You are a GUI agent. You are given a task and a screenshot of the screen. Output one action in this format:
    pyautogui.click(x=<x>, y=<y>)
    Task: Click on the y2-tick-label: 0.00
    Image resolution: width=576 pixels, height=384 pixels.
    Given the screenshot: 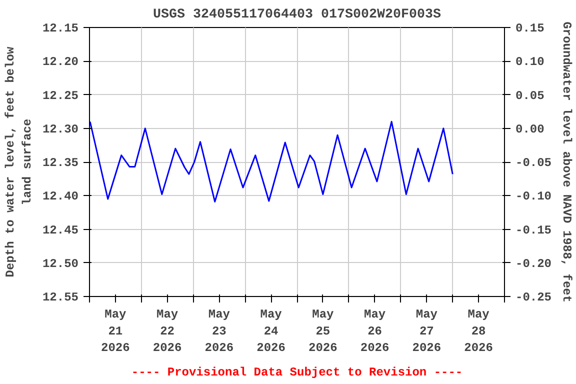 What is the action you would take?
    pyautogui.click(x=530, y=129)
    